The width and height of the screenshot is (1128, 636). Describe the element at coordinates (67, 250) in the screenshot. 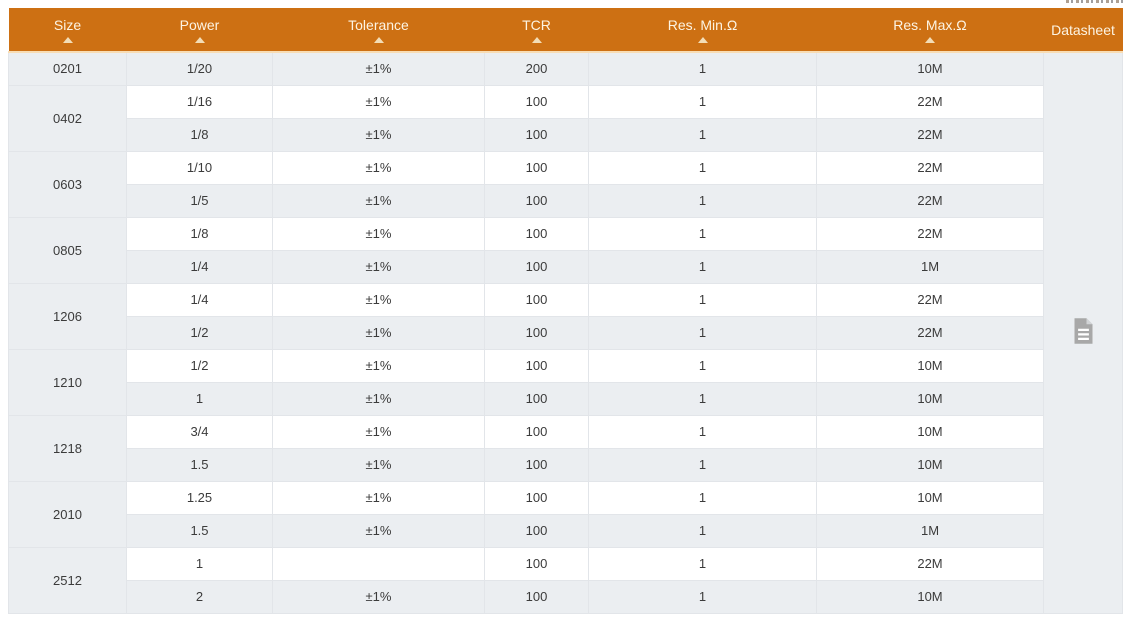

I see `size-cell: 0805` at that location.